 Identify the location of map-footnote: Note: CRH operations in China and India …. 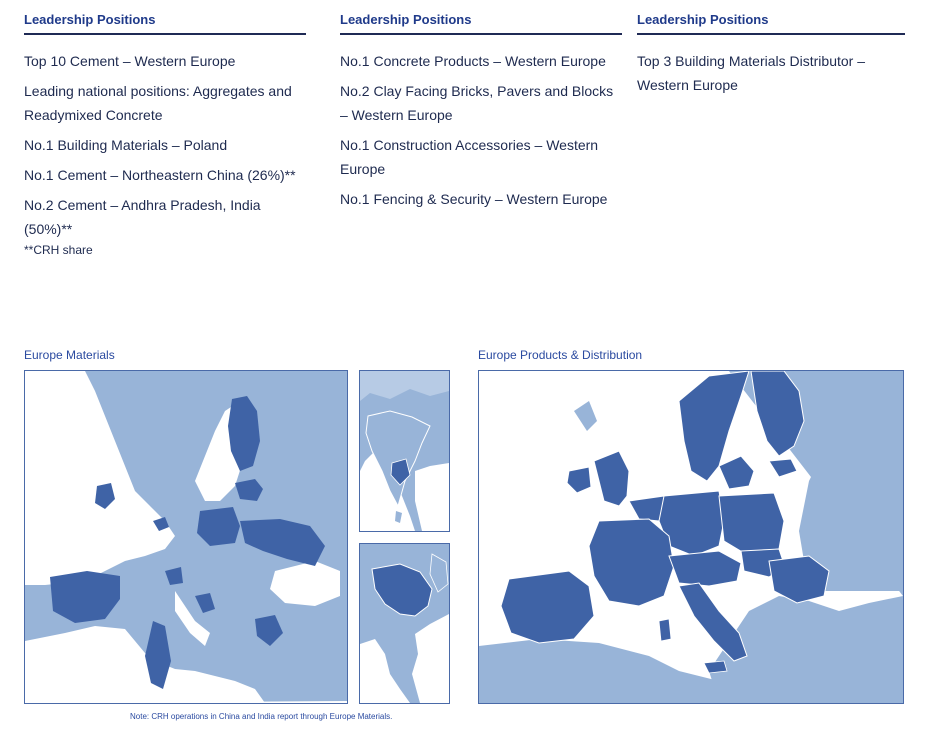
(261, 716).